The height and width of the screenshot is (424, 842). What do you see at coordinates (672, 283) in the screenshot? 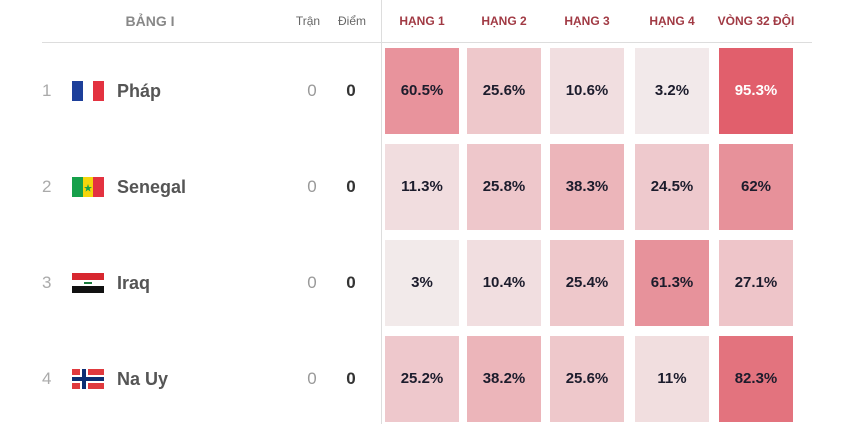
I see `probability-cell: 61.3%` at bounding box center [672, 283].